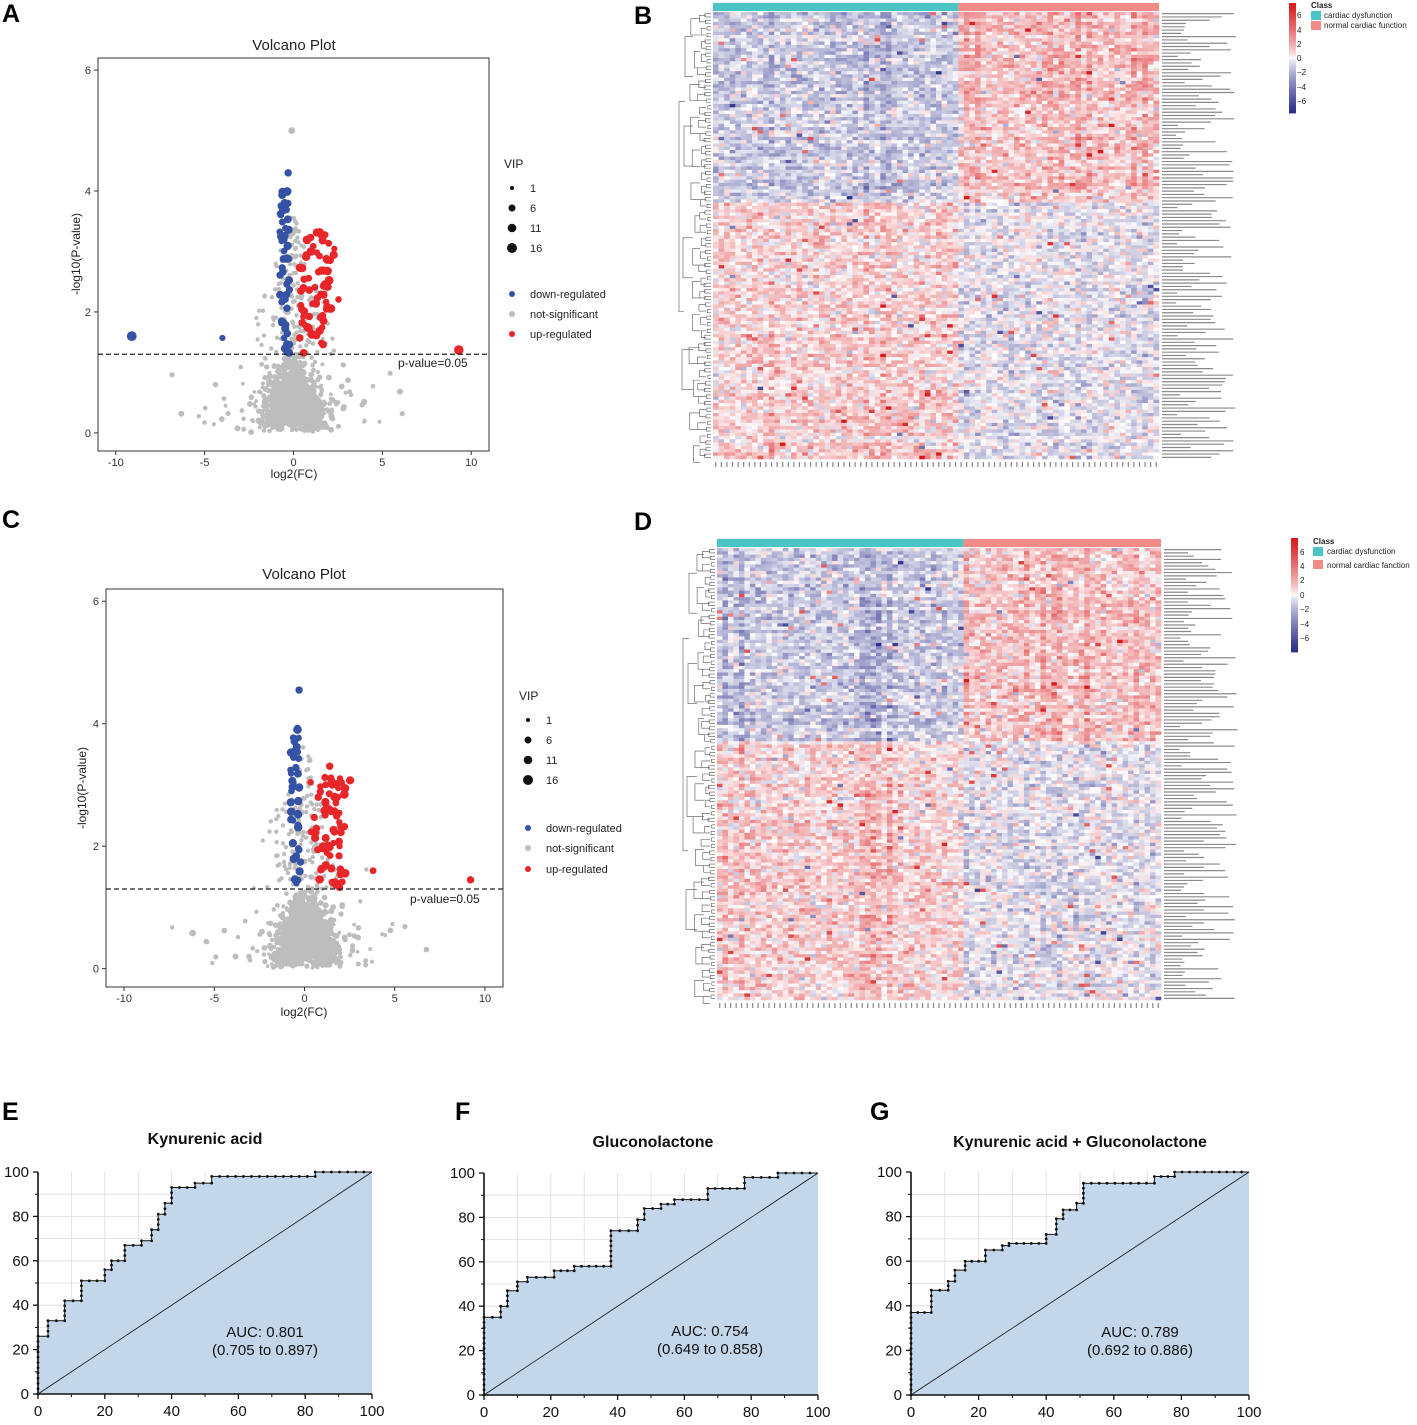 This screenshot has height=1425, width=1417. What do you see at coordinates (512, 294) in the screenshot?
I see `legend-down-marker` at bounding box center [512, 294].